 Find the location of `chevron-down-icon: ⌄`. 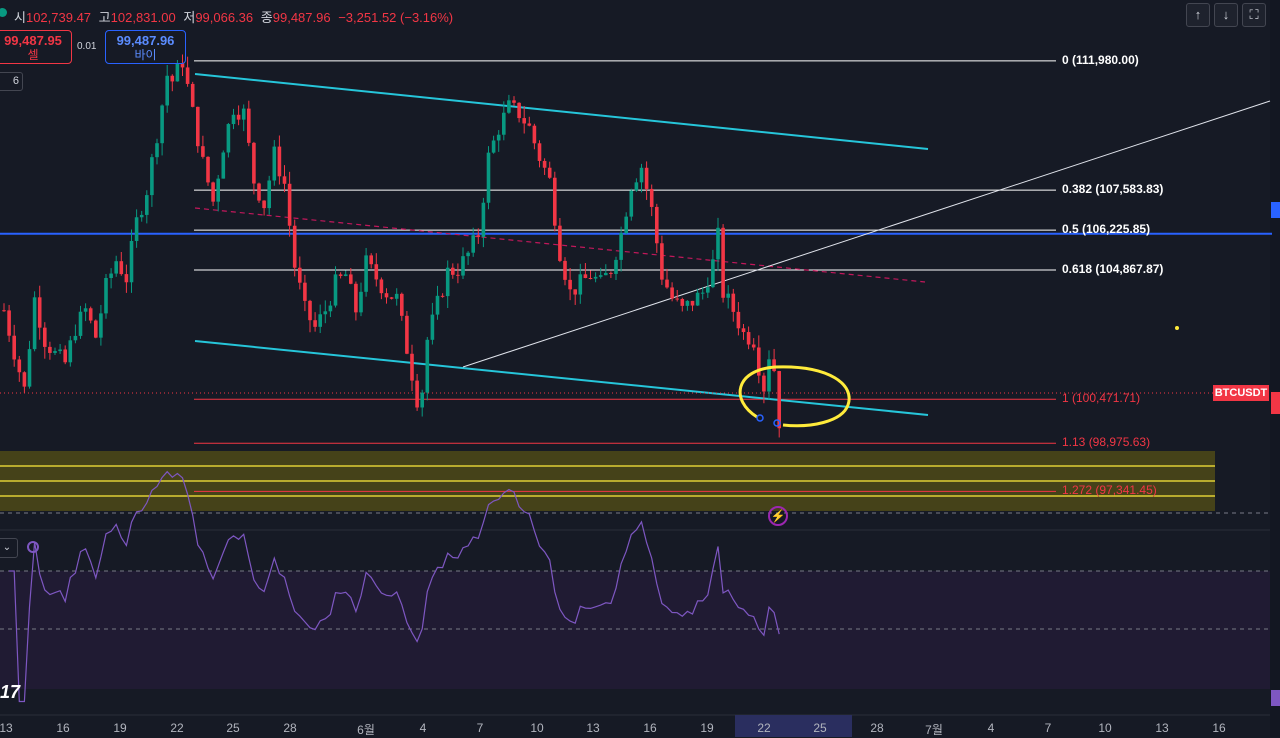

chevron-down-icon: ⌄ is located at coordinates (7, 547).